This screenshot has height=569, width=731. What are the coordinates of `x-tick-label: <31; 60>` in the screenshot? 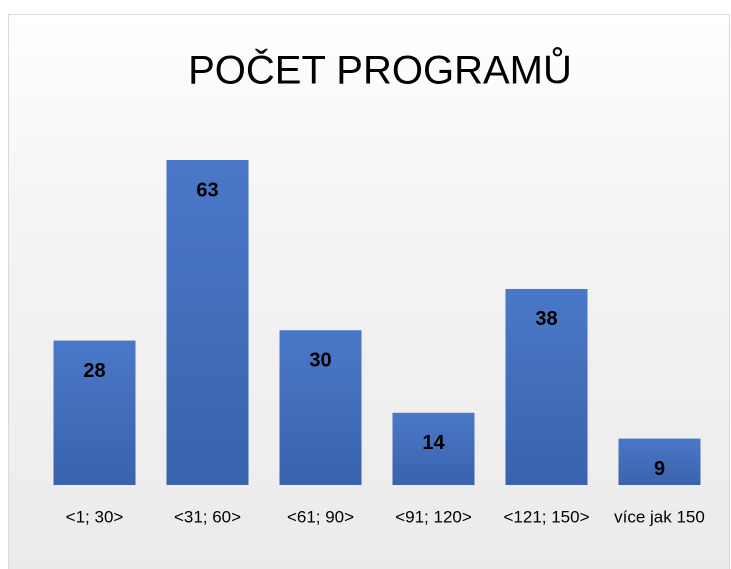 It's located at (207, 516).